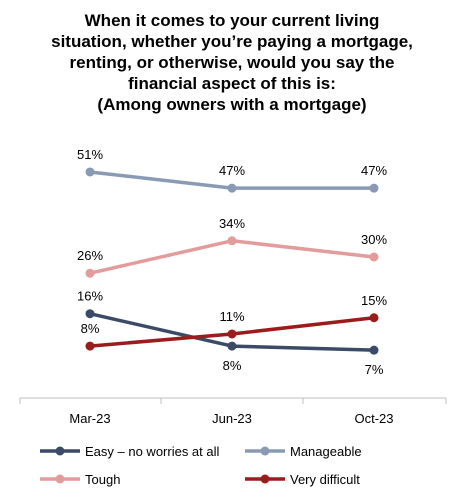 This screenshot has height=504, width=464. Describe the element at coordinates (373, 418) in the screenshot. I see `x-tick-label: Oct-23` at that location.